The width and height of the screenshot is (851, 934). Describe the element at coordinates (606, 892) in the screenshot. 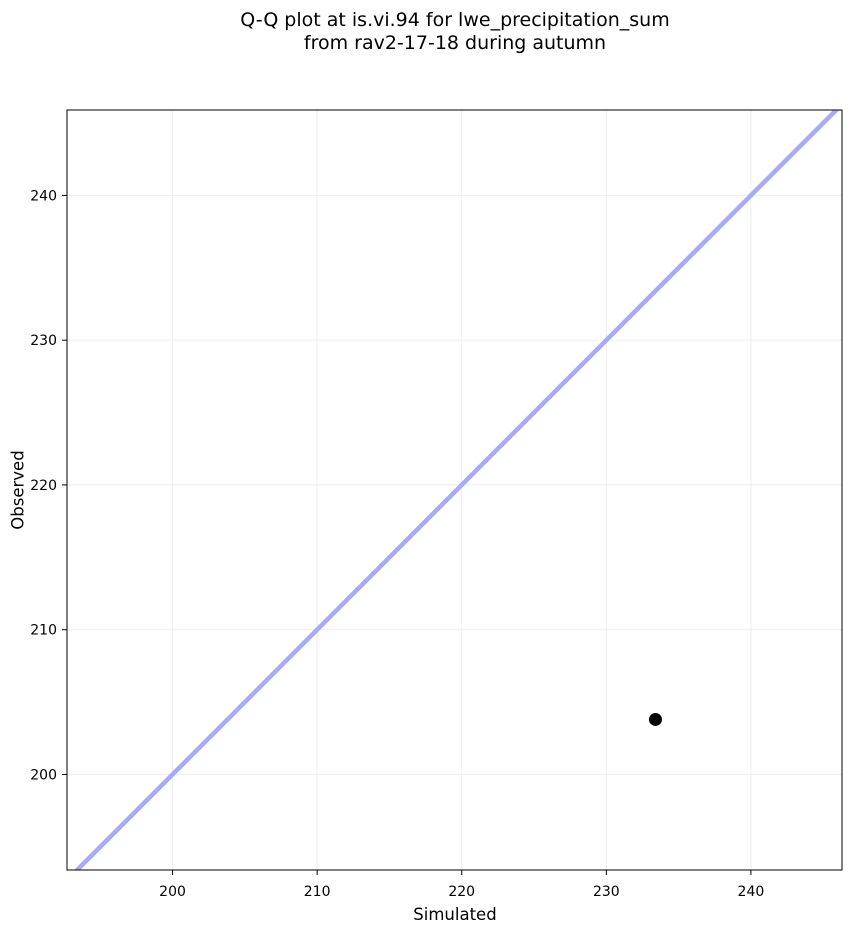

I see `x-tick-label: 230` at that location.